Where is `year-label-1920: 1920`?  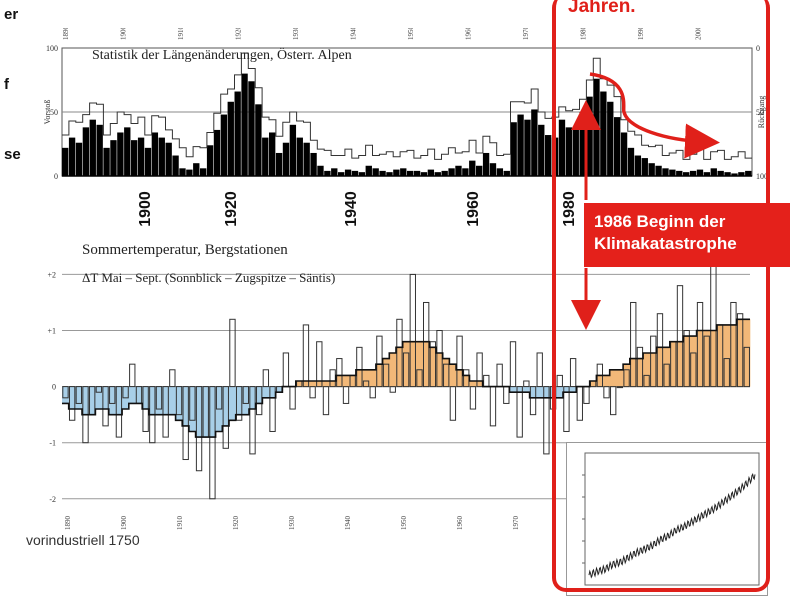
year-label-1920: 1920 is located at coordinates (231, 209).